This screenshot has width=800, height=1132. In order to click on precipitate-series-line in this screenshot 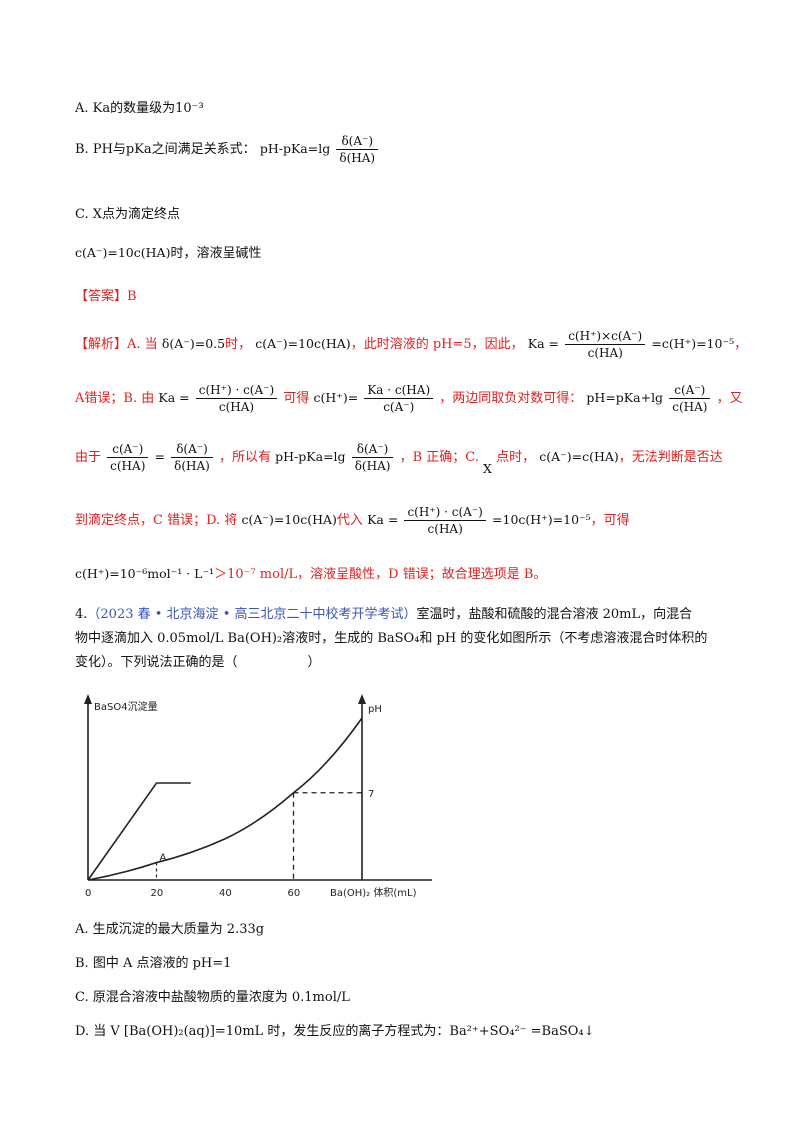, I will do `click(139, 831)`.